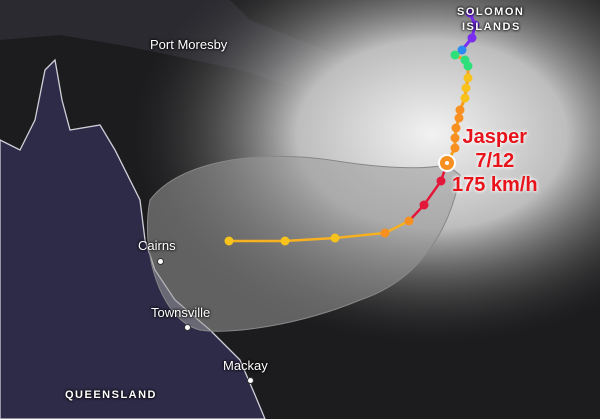 This screenshot has width=600, height=419. What do you see at coordinates (157, 245) in the screenshot?
I see `label-cairns: Cairns` at bounding box center [157, 245].